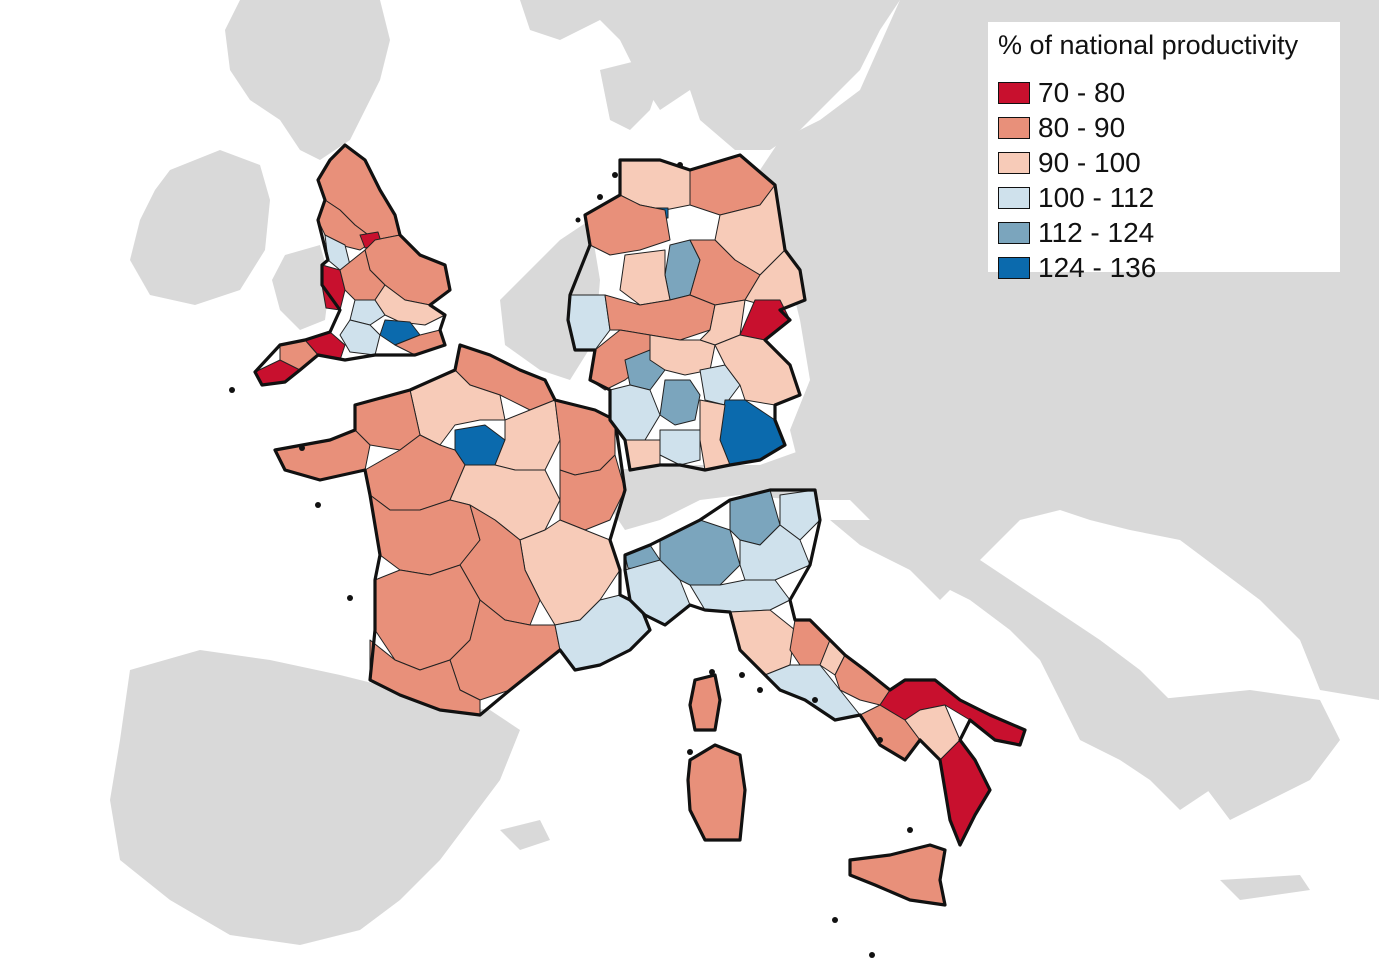 The height and width of the screenshot is (976, 1379). I want to click on legend-item: 124 - 136, so click(1077, 267).